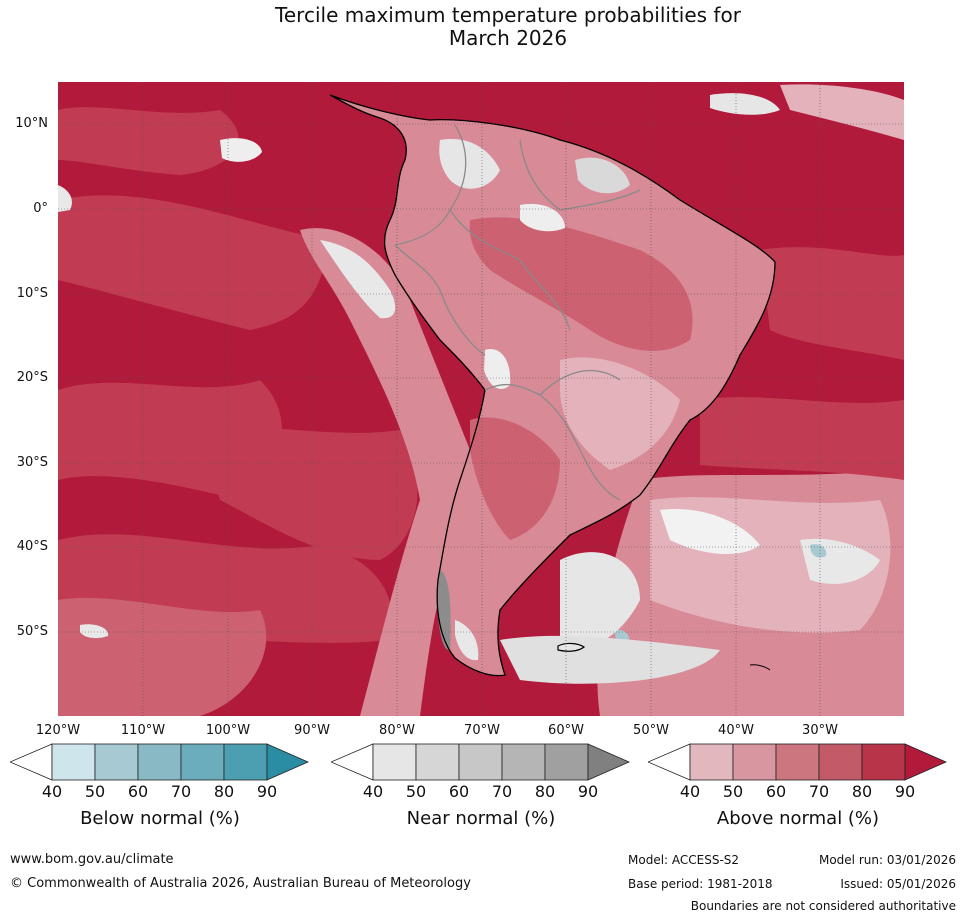 This screenshot has width=965, height=919. I want to click on lat-label-50s: 50°S, so click(32, 631).